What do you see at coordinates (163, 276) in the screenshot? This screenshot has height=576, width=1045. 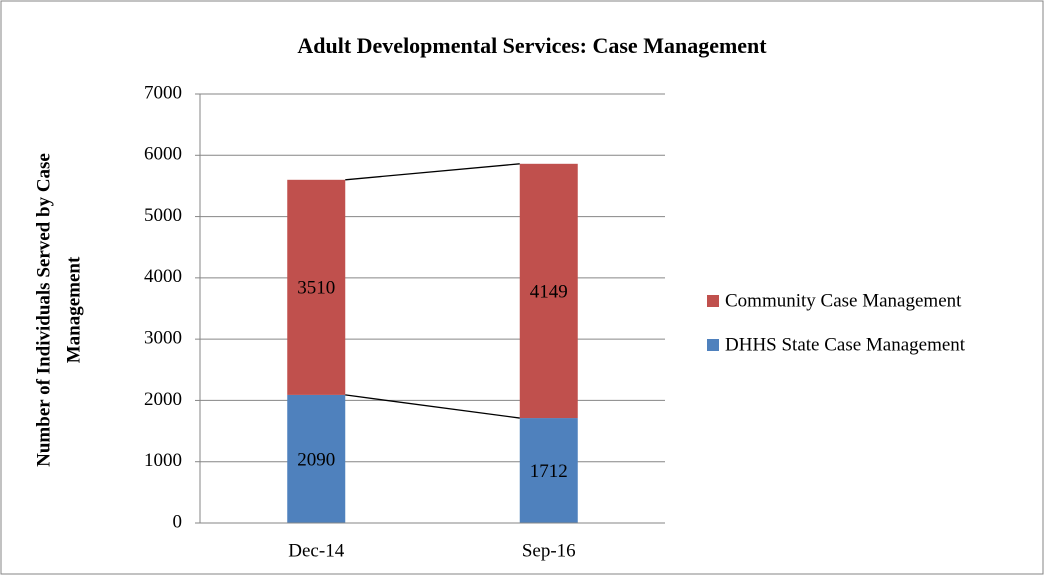 I see `y-tick-label: 4000` at bounding box center [163, 276].